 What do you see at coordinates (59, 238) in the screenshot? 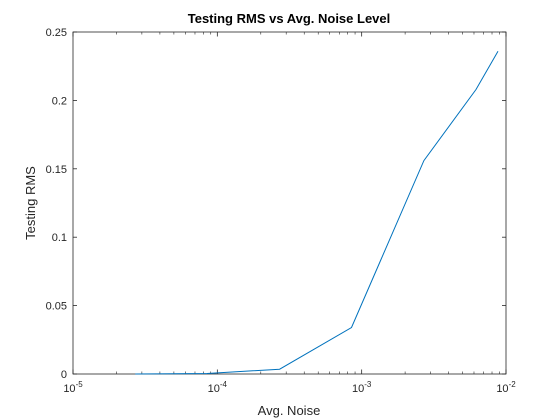
I see `y-tick-label: 0.1` at bounding box center [59, 238].